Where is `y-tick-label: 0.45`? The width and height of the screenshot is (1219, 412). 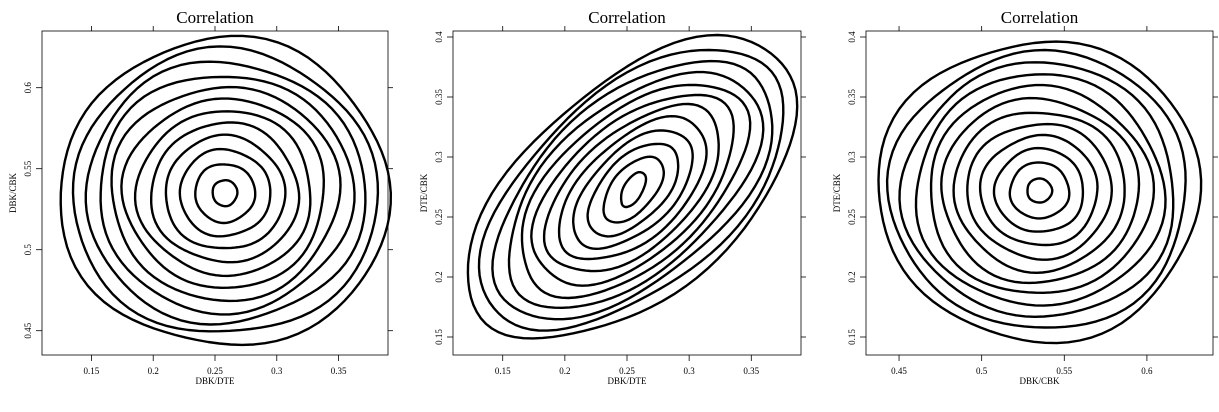 y-tick-label: 0.45 is located at coordinates (28, 330).